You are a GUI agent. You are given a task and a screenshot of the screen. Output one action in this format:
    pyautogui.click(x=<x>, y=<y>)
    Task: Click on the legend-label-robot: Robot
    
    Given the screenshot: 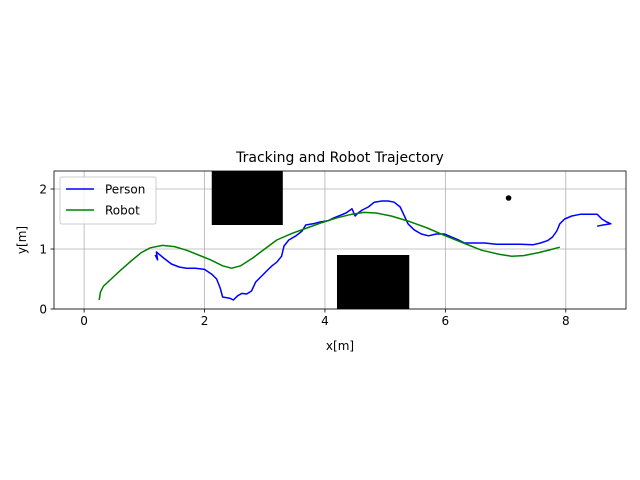 What is the action you would take?
    pyautogui.click(x=122, y=211)
    